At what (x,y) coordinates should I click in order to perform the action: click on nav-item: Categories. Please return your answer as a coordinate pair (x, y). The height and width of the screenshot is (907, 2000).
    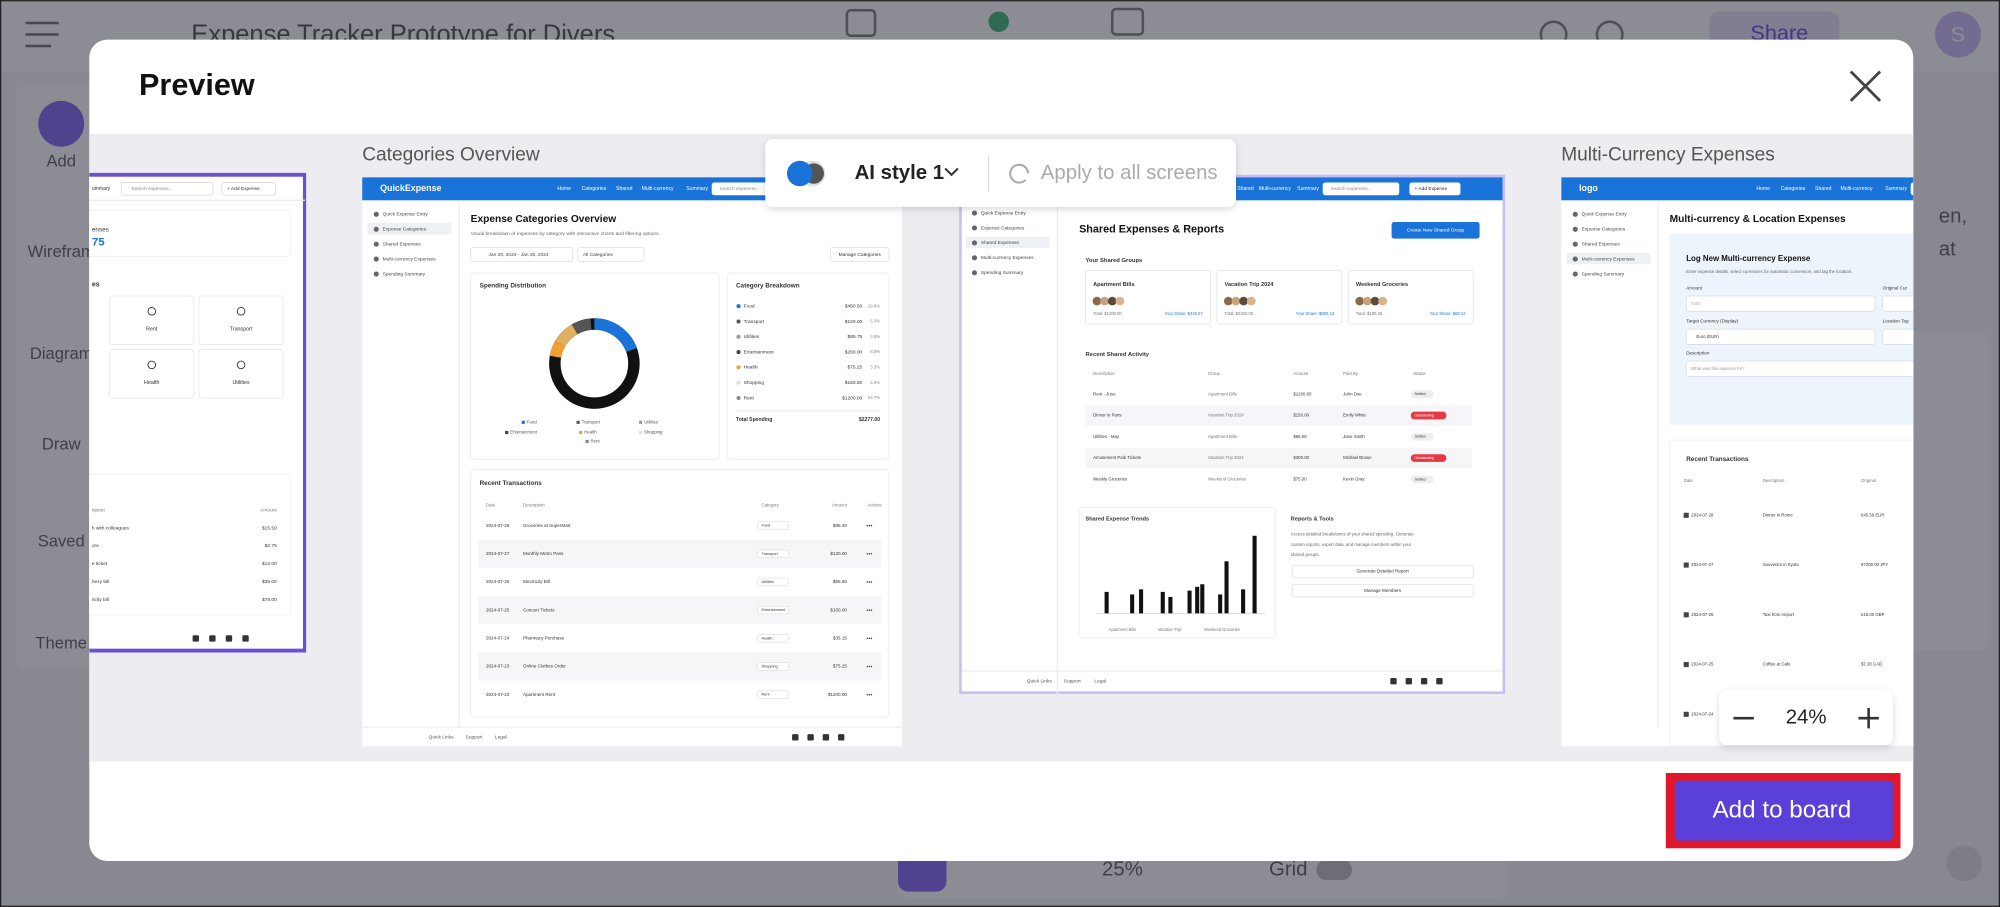
    Looking at the image, I should click on (594, 189).